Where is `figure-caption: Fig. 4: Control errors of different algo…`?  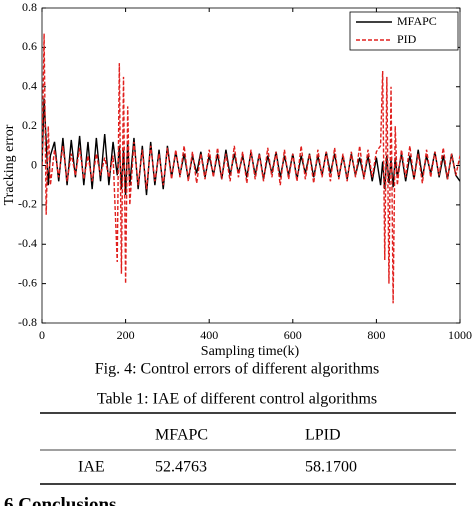
figure-caption: Fig. 4: Control errors of different algo… is located at coordinates (237, 369).